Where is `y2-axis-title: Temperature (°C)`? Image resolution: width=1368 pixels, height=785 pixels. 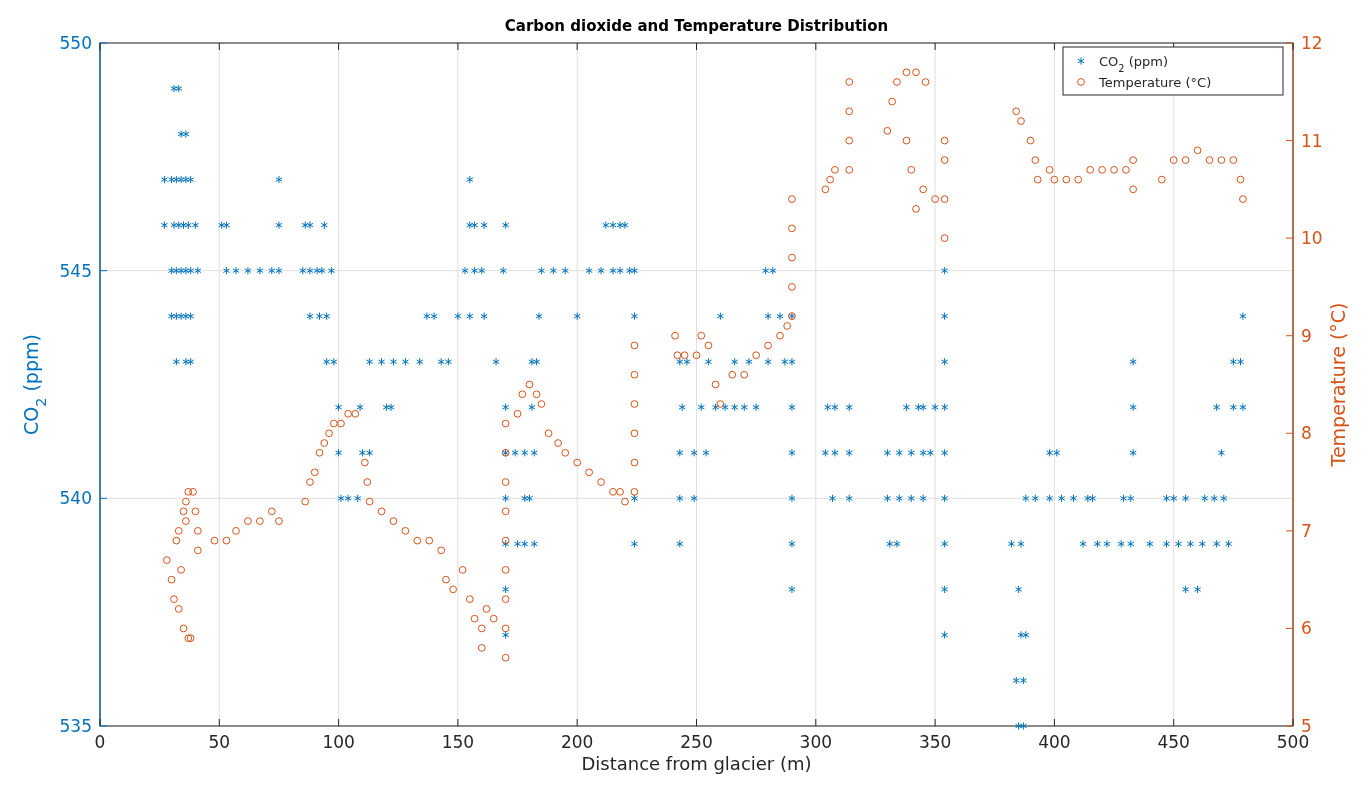 y2-axis-title: Temperature (°C) is located at coordinates (1338, 385).